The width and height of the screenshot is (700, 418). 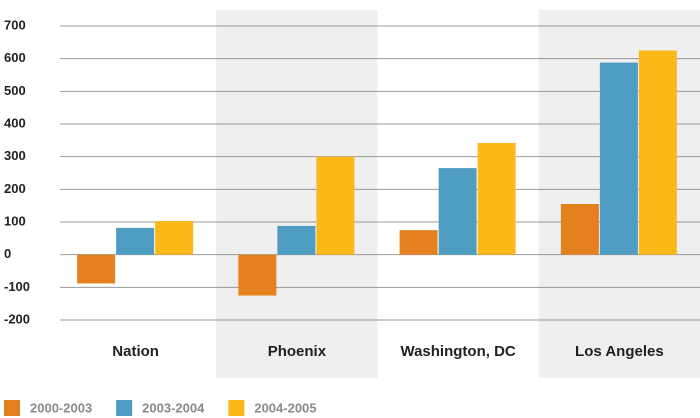 What do you see at coordinates (15, 90) in the screenshot?
I see `y-tick-label: 500` at bounding box center [15, 90].